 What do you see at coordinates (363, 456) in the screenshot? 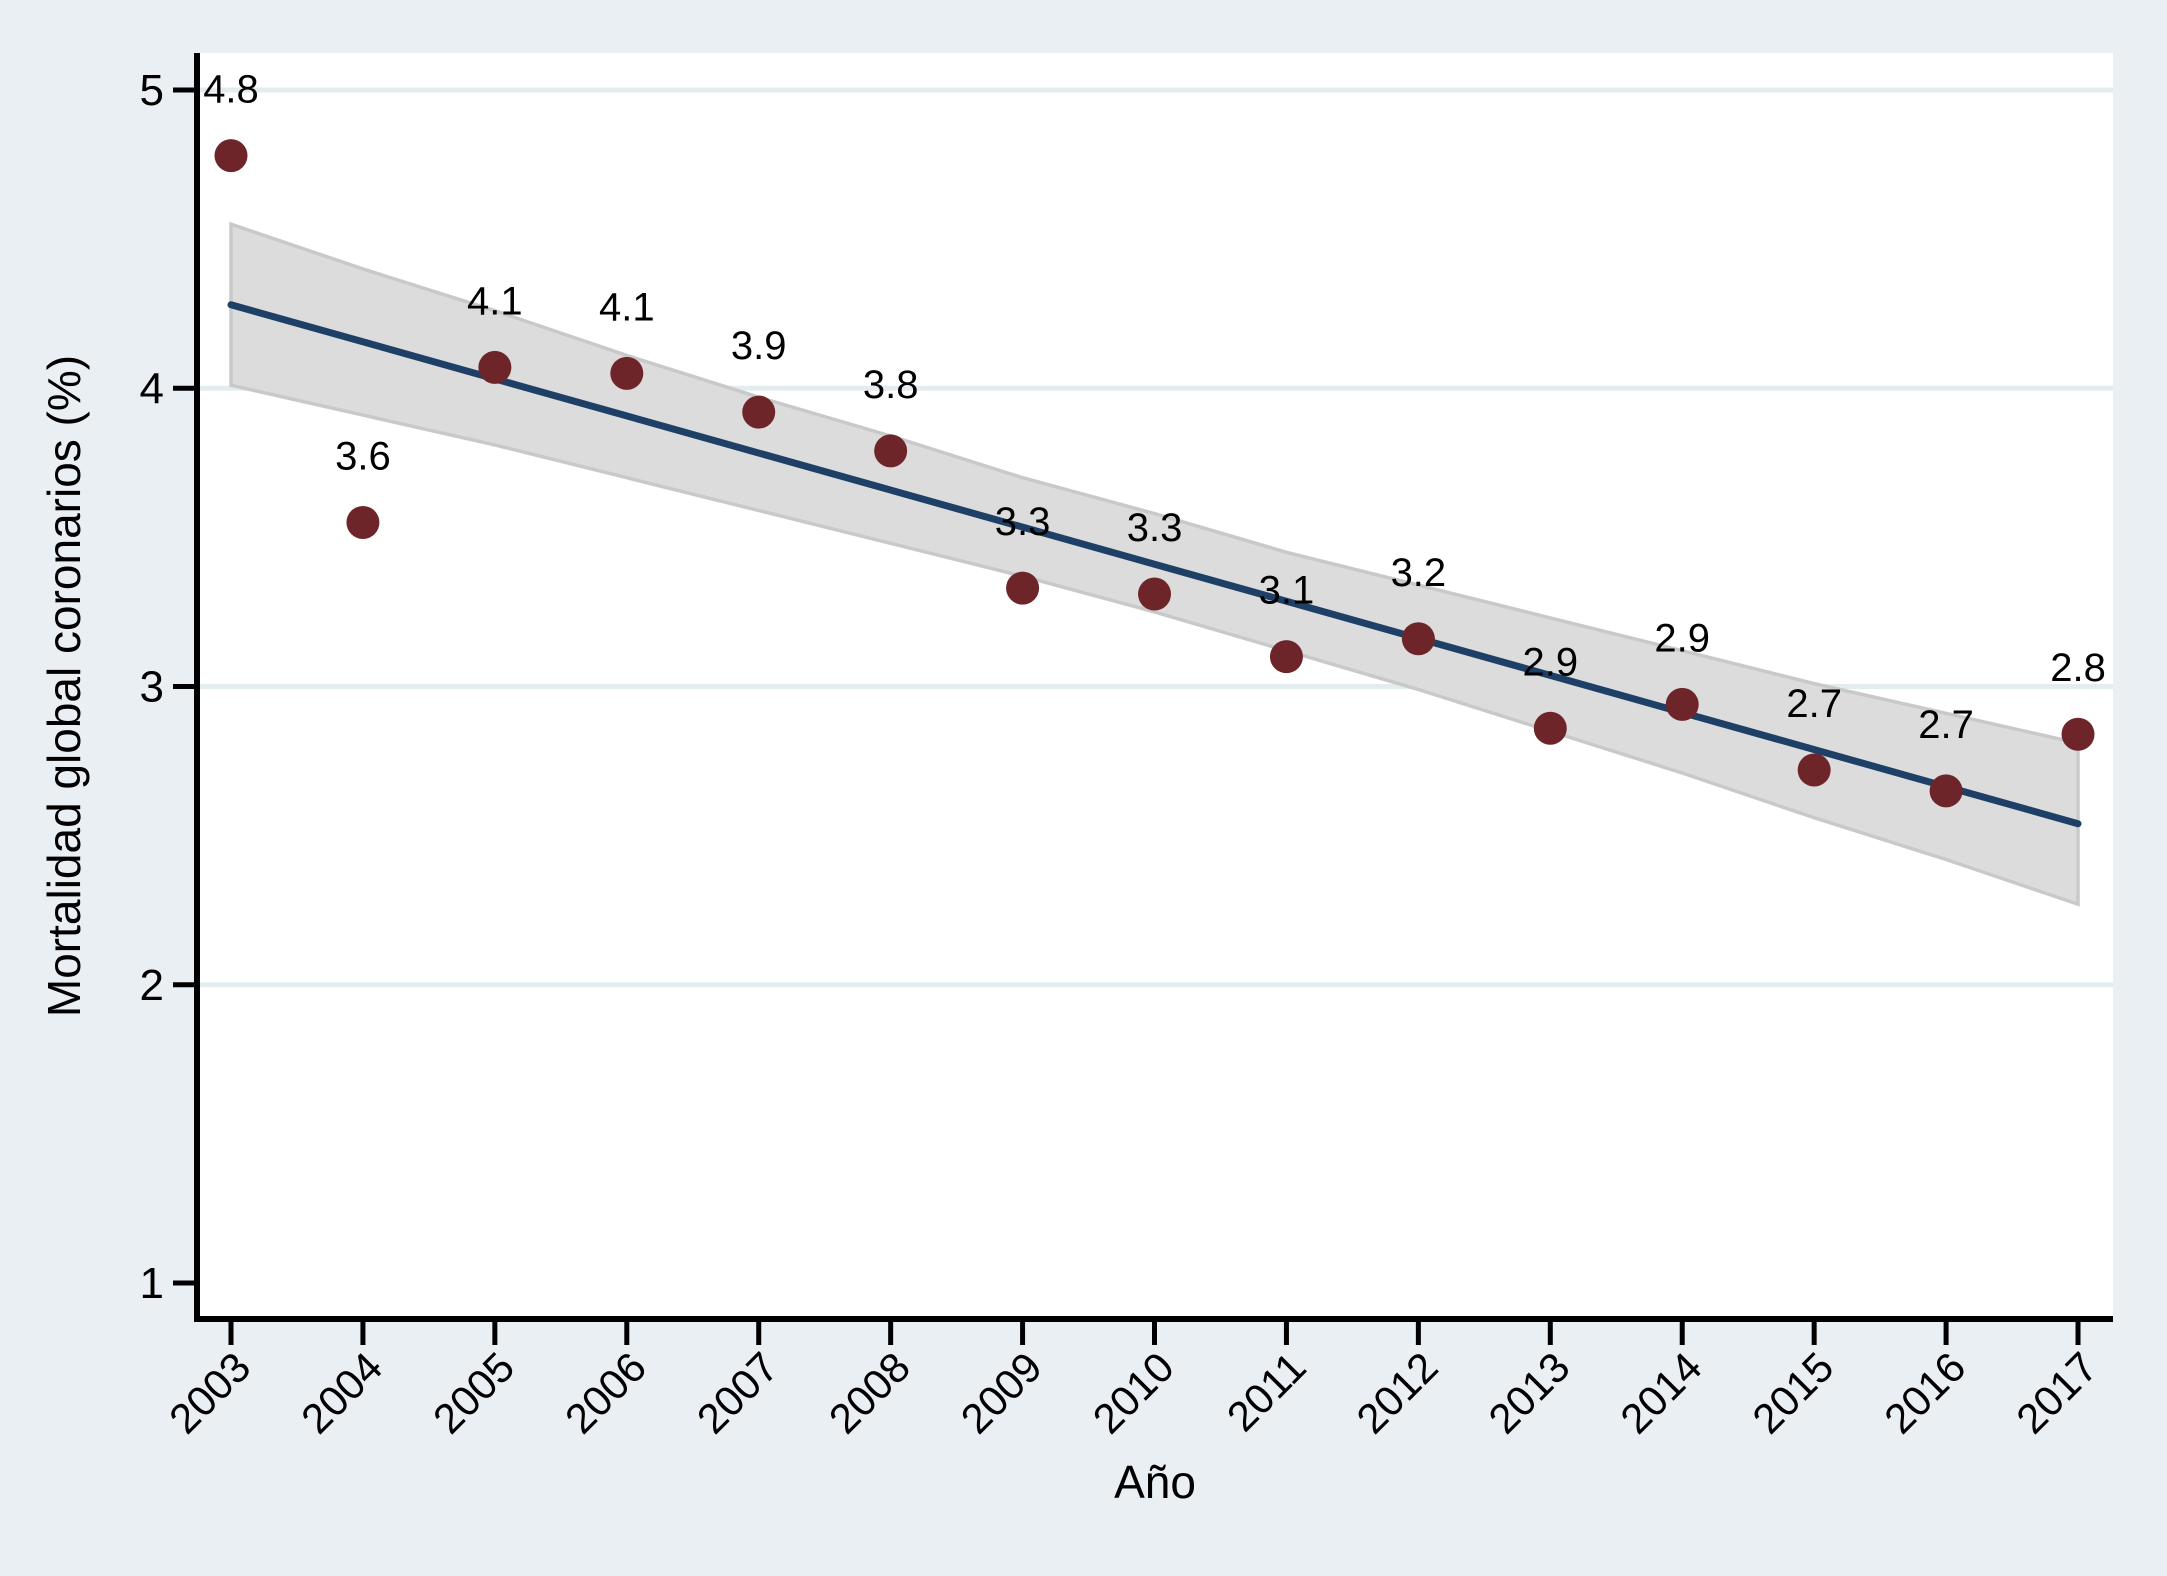
I see `data-point-label: 3.6` at bounding box center [363, 456].